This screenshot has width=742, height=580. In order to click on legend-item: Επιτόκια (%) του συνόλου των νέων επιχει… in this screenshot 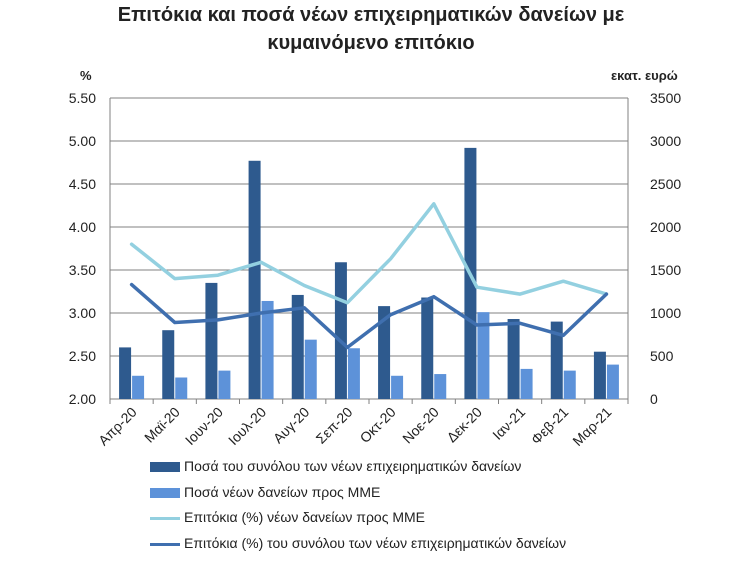, I will do `click(430, 547)`.